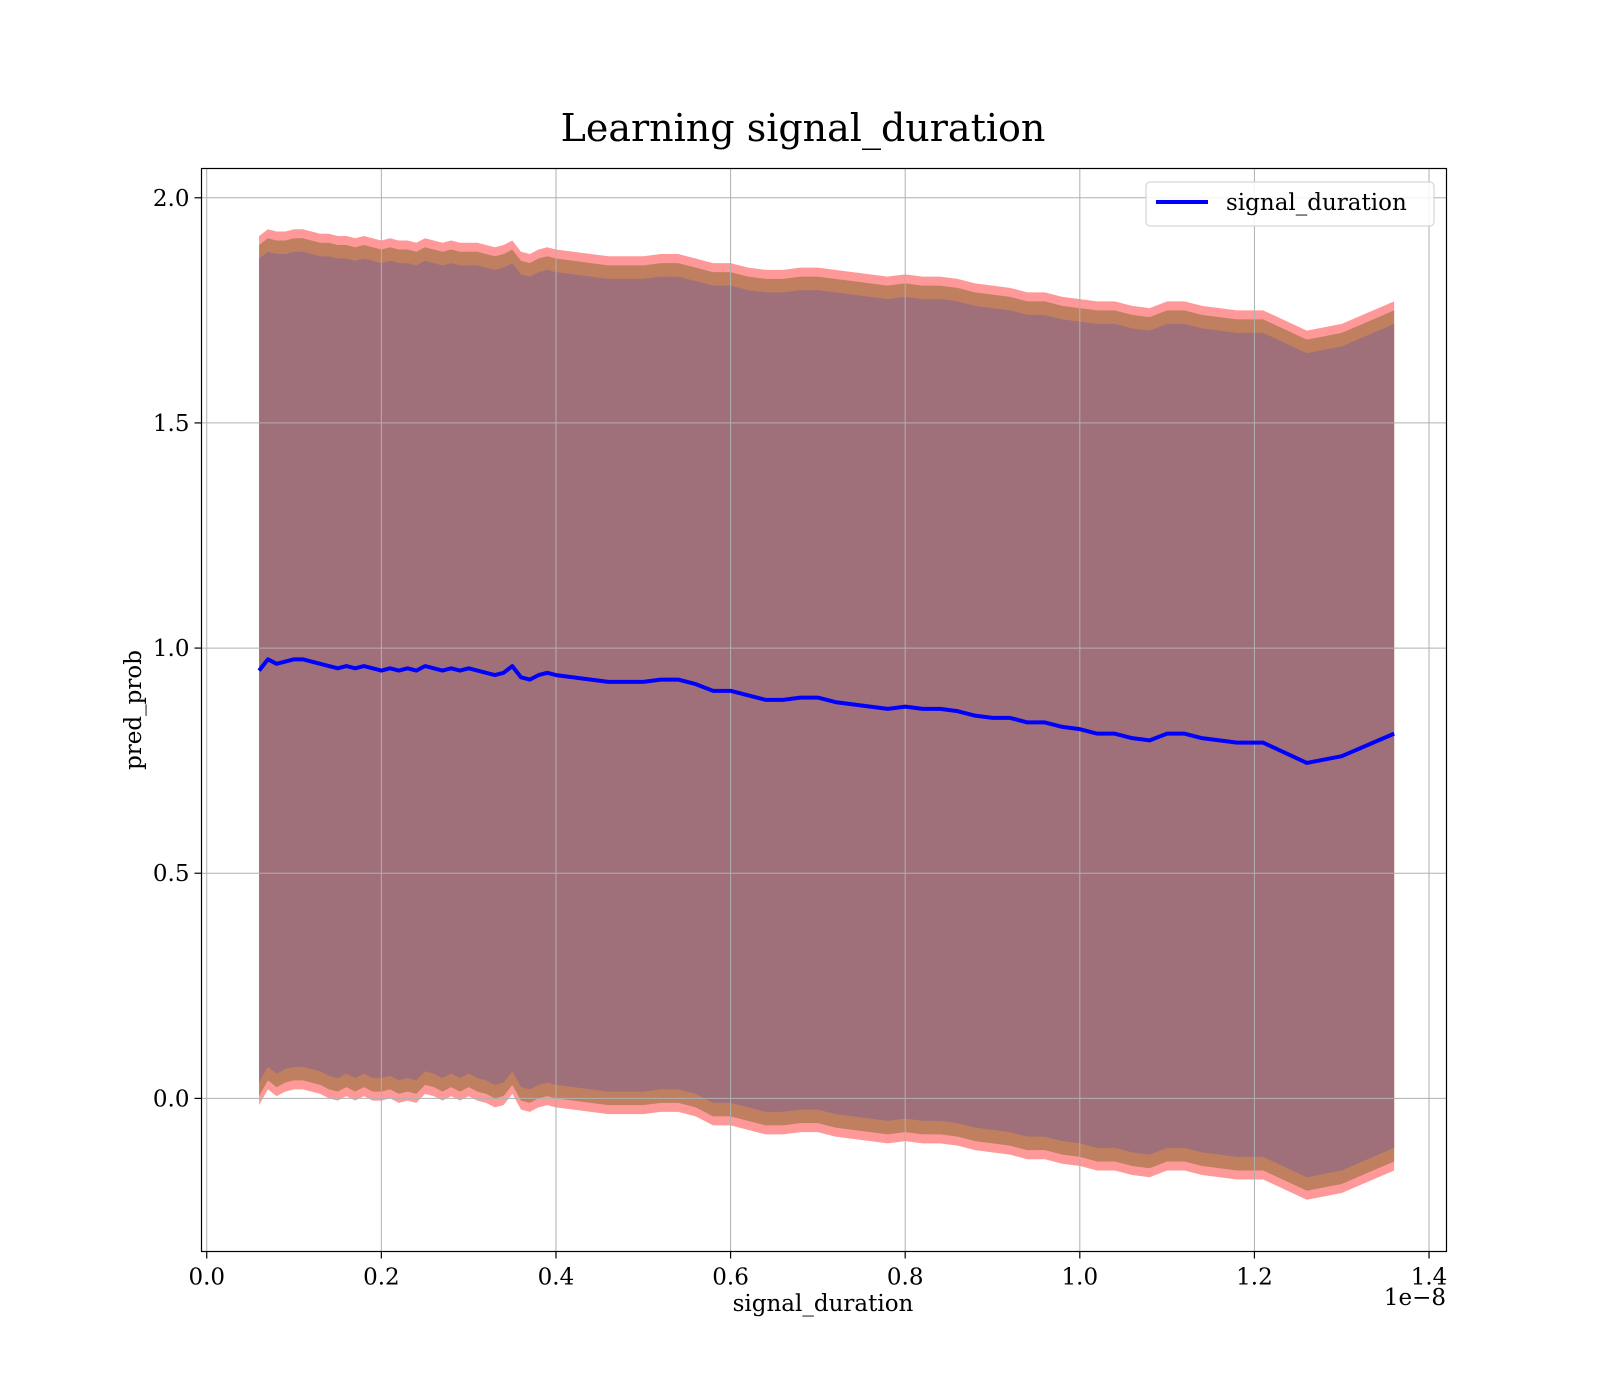  I want to click on legend: signal_duration, so click(1290, 204).